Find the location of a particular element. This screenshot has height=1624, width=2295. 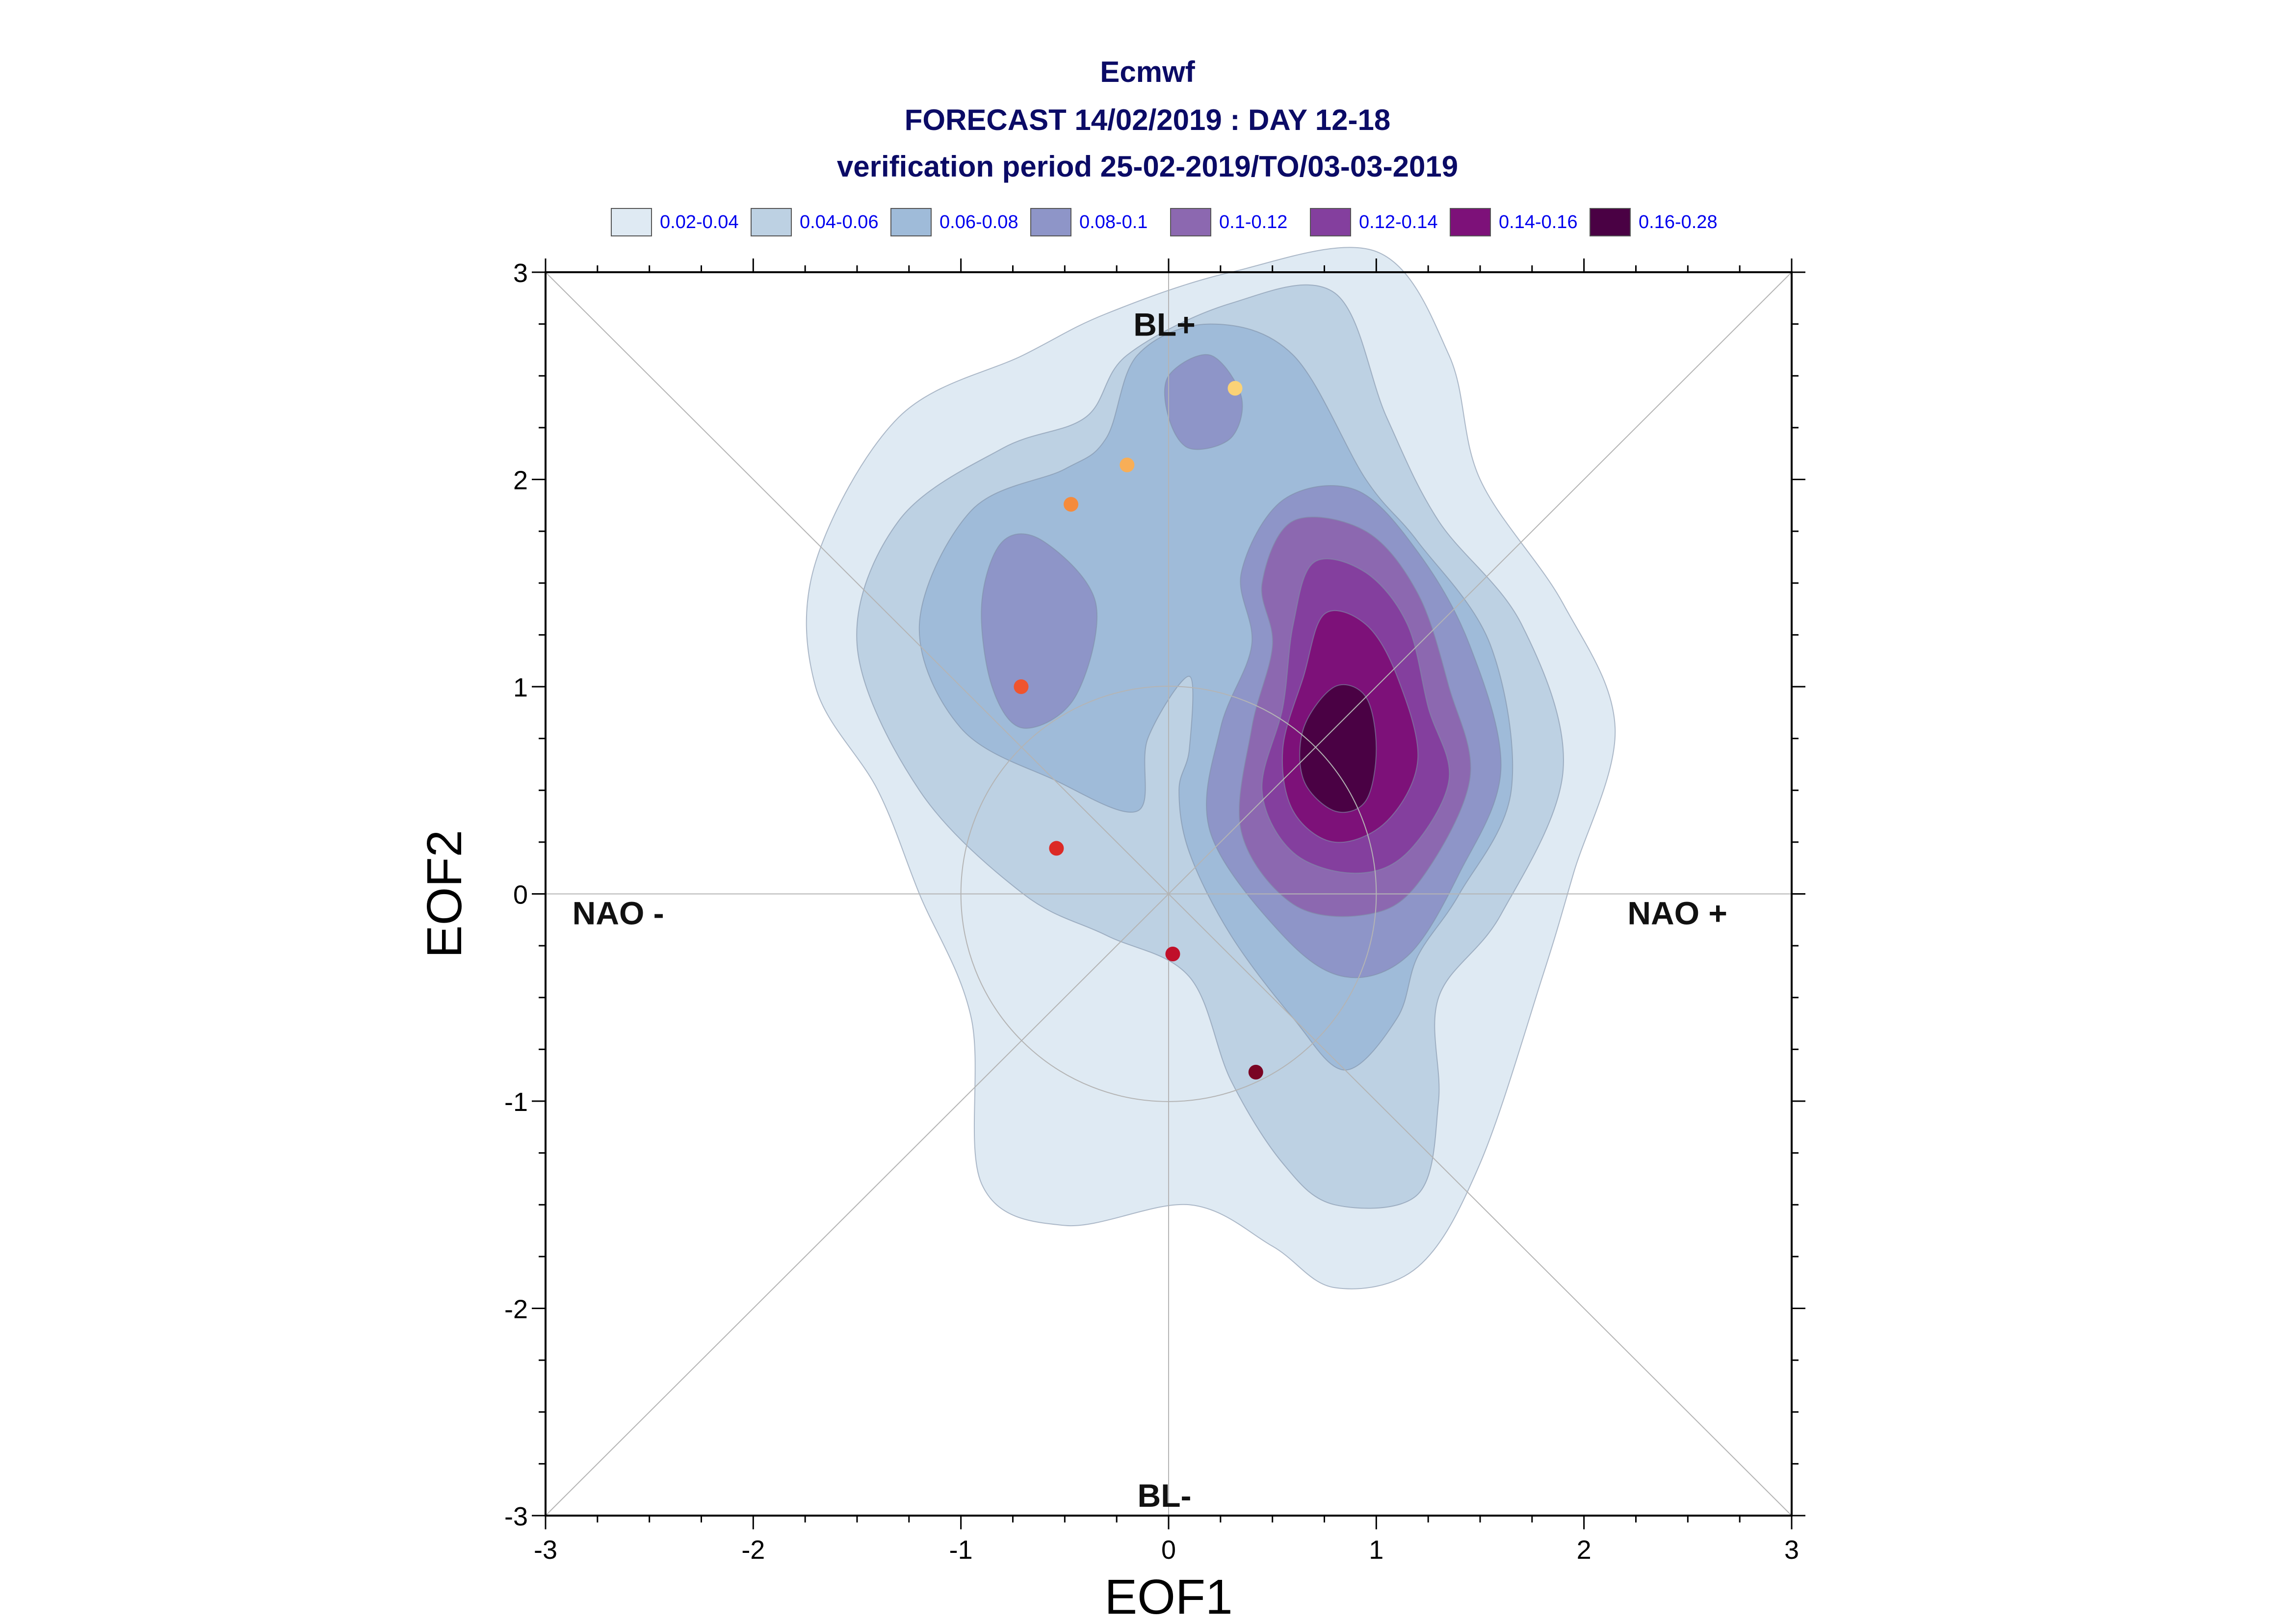

y-tick-label: 0 is located at coordinates (520, 895).